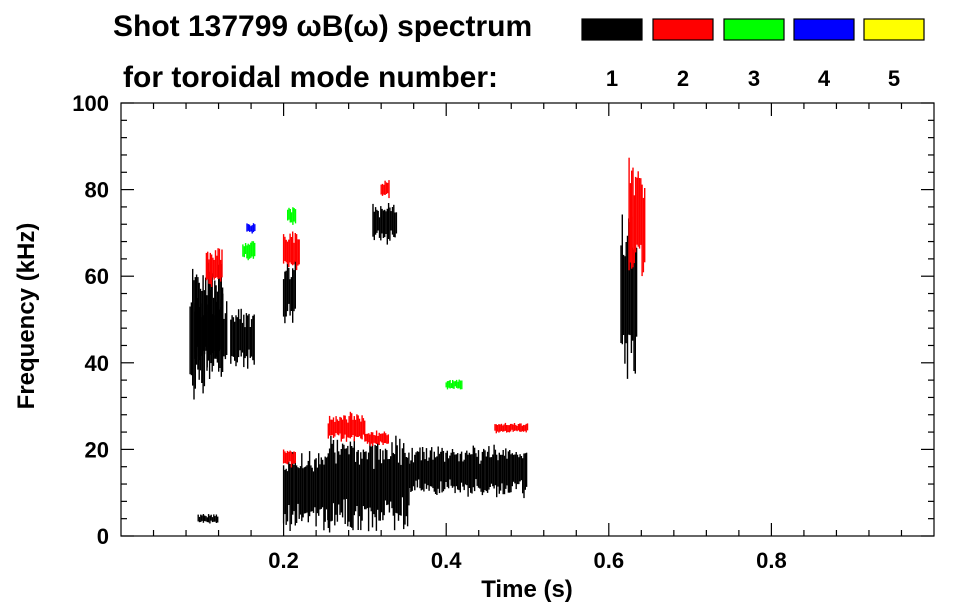 This screenshot has height=615, width=963. What do you see at coordinates (322, 26) in the screenshot?
I see `chart-title-line1: Shot 137799 ωB(ω) spectrum` at bounding box center [322, 26].